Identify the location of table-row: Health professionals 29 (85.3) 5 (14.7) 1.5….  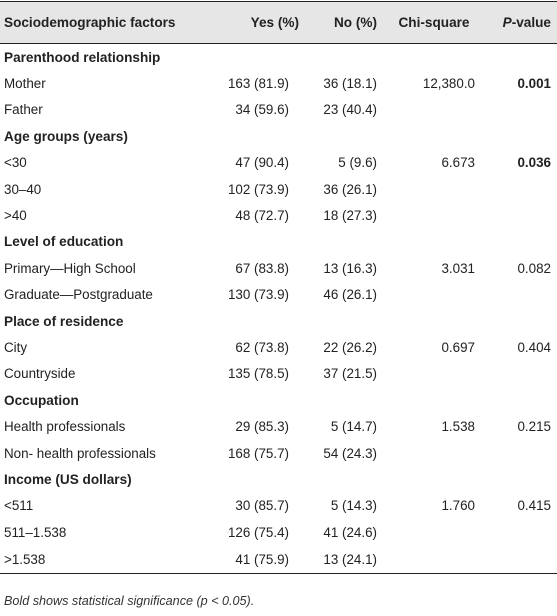
(278, 426).